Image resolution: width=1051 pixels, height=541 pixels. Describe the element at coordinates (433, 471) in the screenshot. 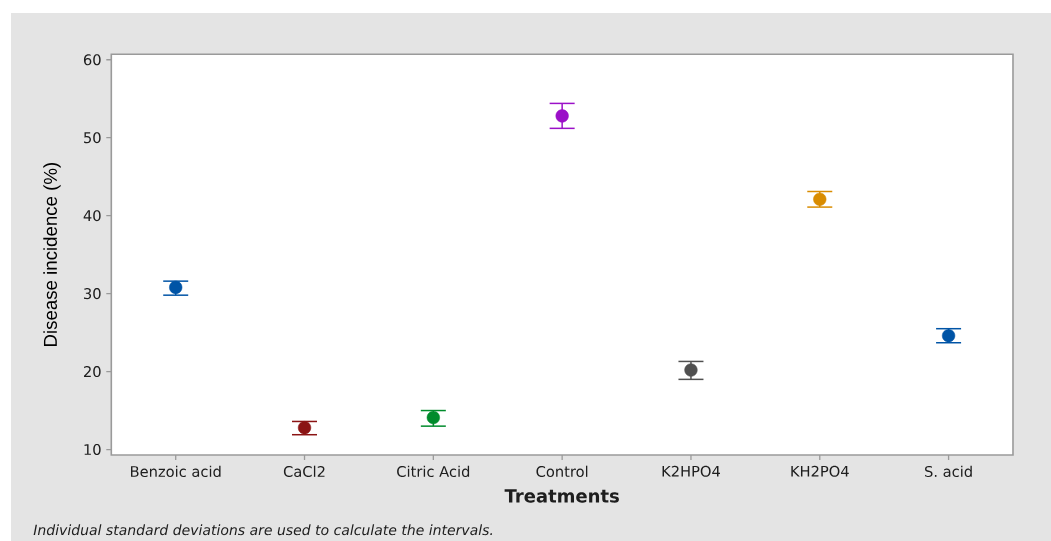

I see `x-tick-label: Citric Acid` at that location.